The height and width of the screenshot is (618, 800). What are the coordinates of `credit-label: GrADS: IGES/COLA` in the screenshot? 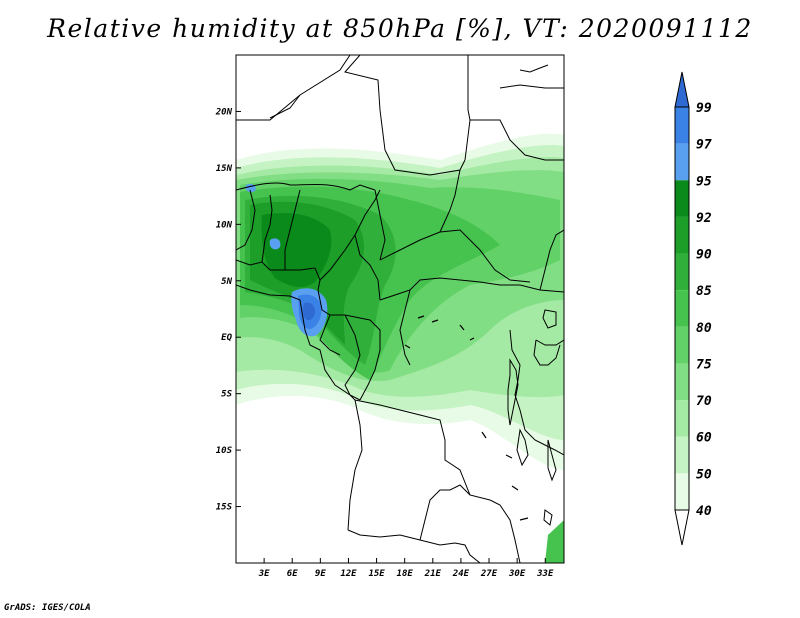 It's located at (47, 608).